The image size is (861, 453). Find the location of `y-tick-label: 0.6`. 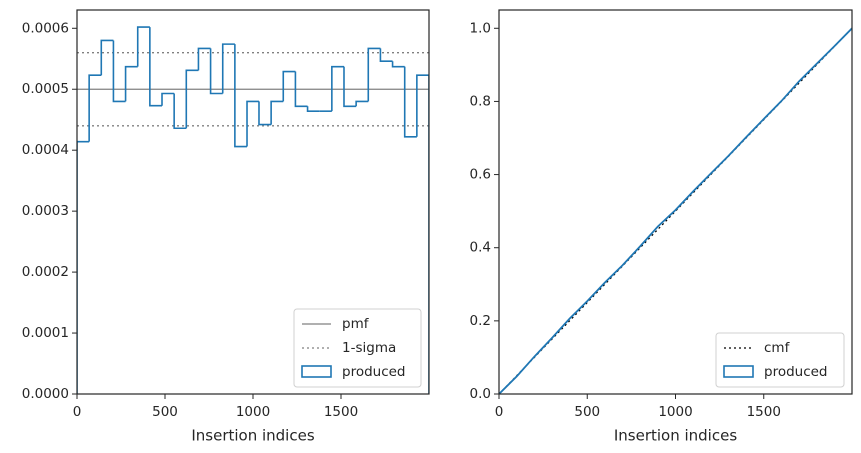

y-tick-label: 0.6 is located at coordinates (480, 175).